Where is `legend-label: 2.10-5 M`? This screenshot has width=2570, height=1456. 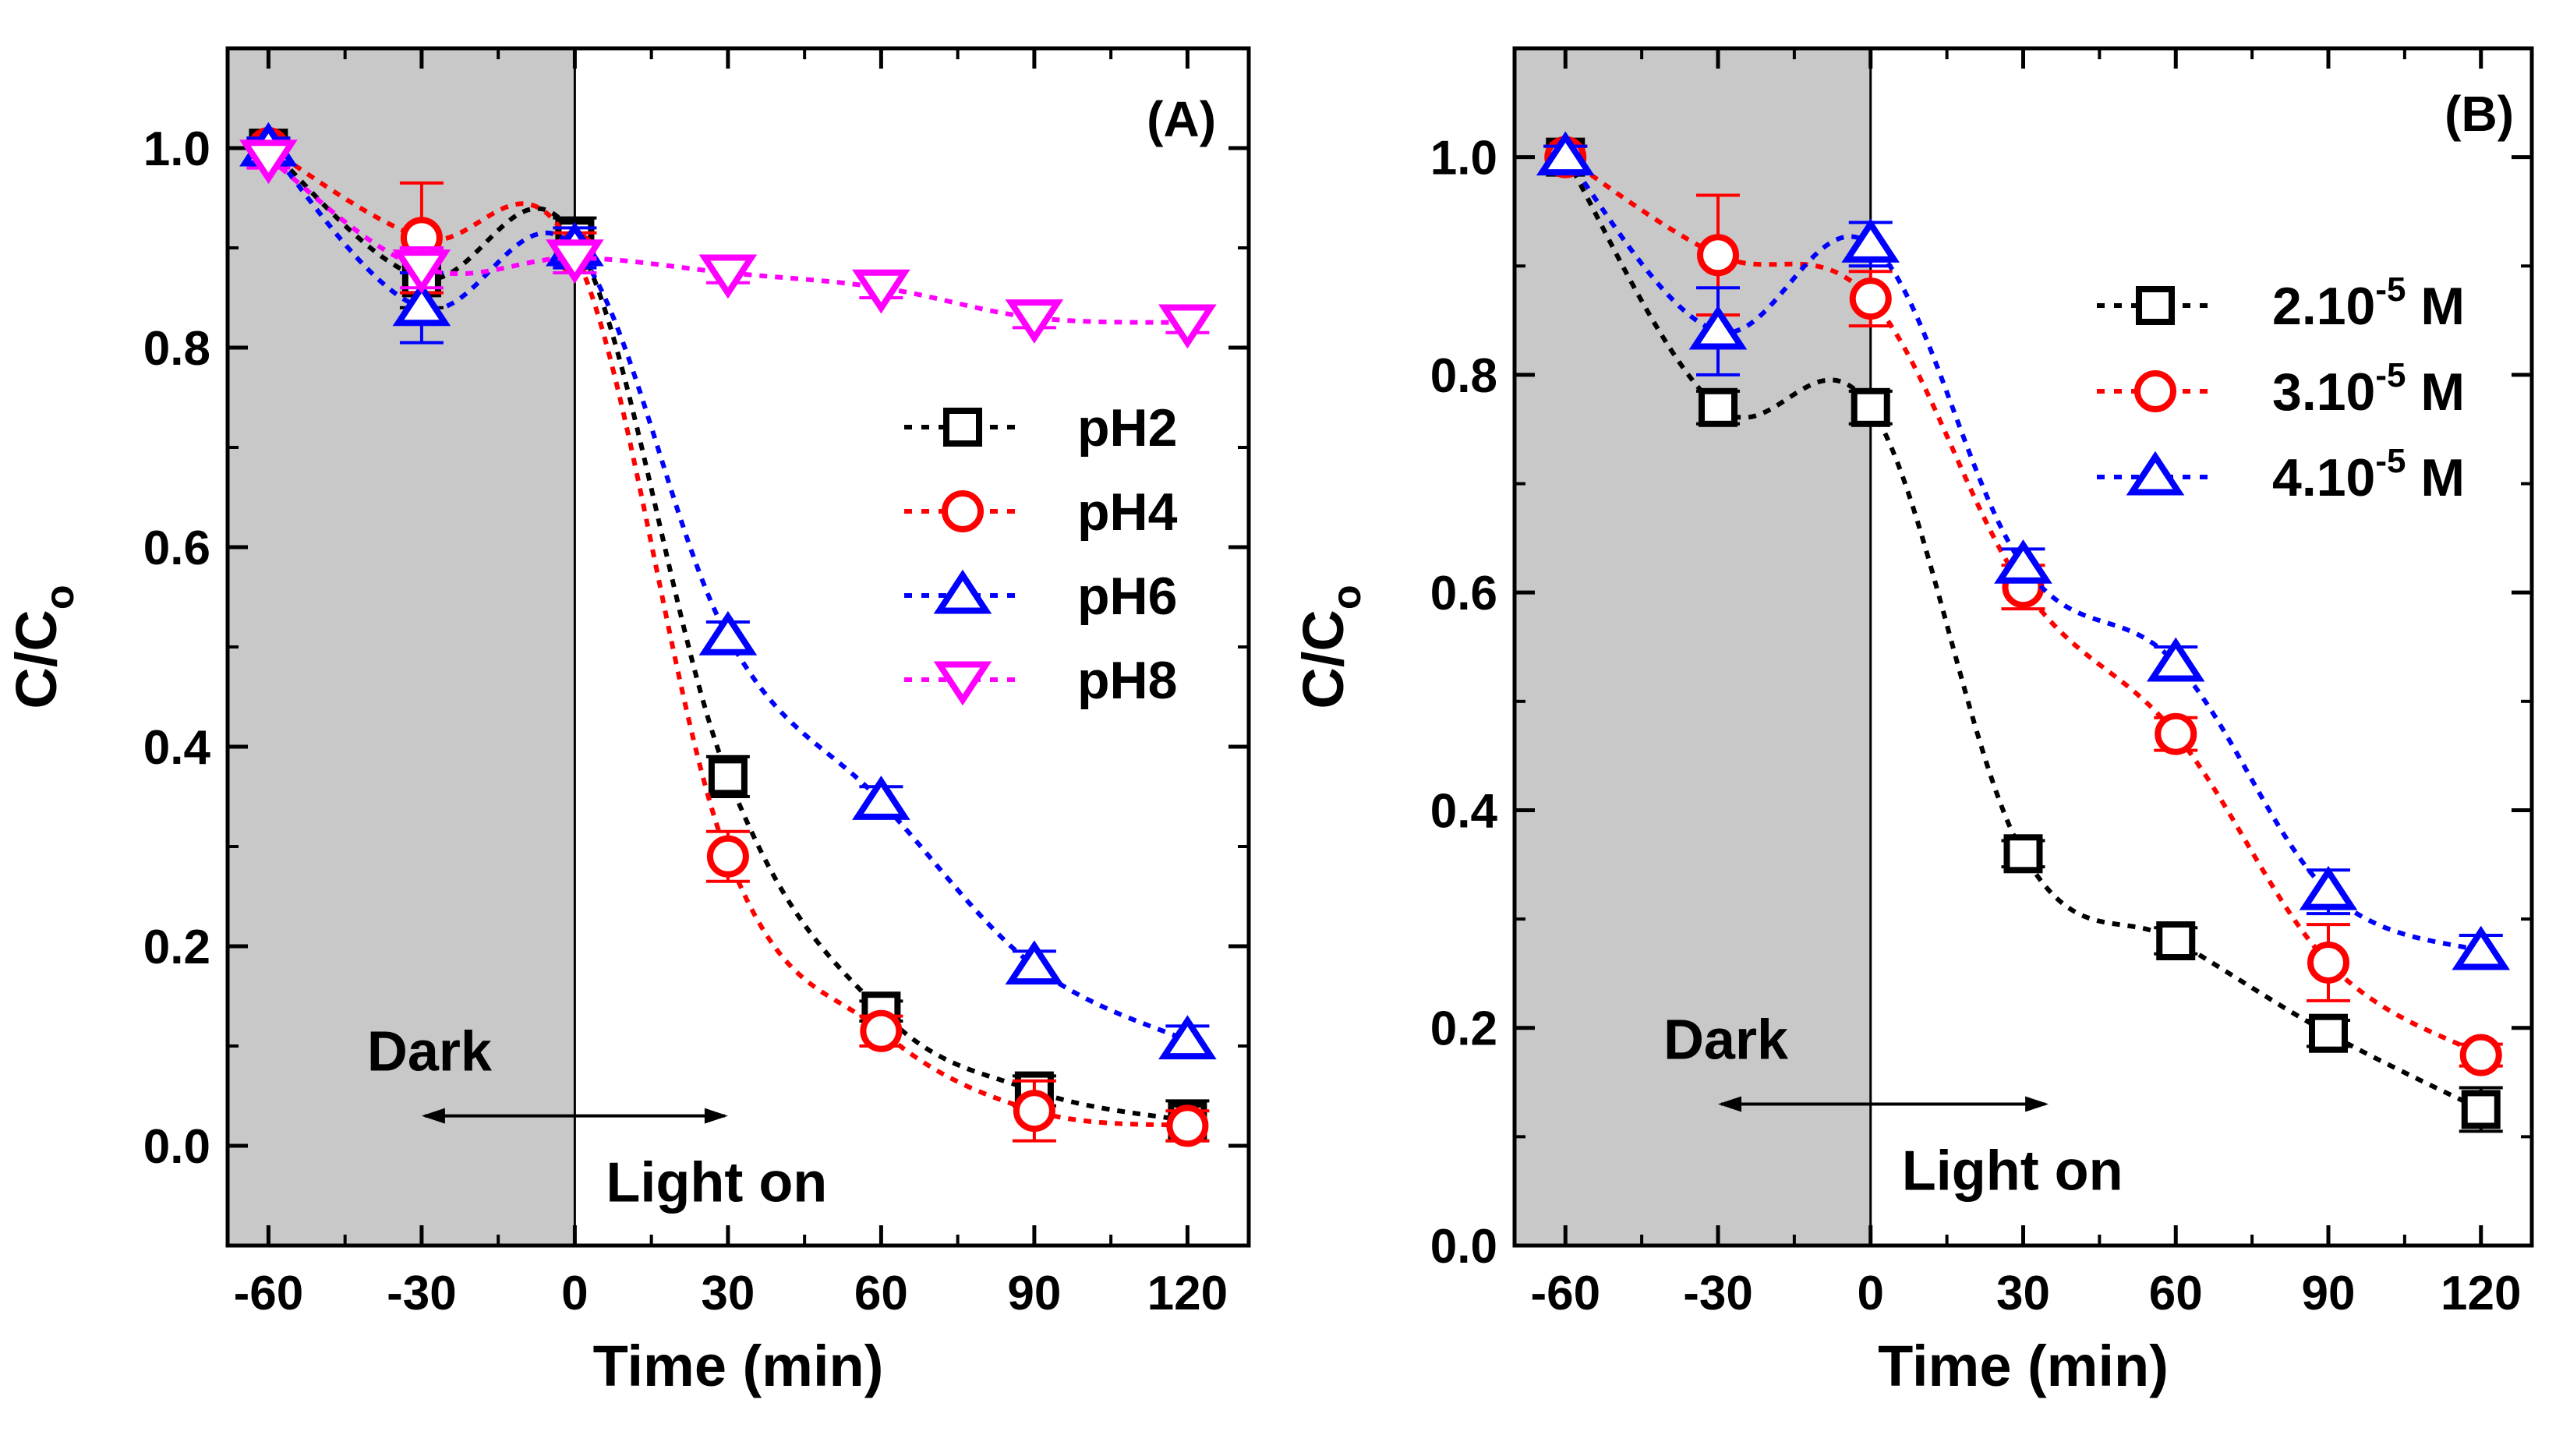
legend-label: 2.10-5 M is located at coordinates (2368, 303).